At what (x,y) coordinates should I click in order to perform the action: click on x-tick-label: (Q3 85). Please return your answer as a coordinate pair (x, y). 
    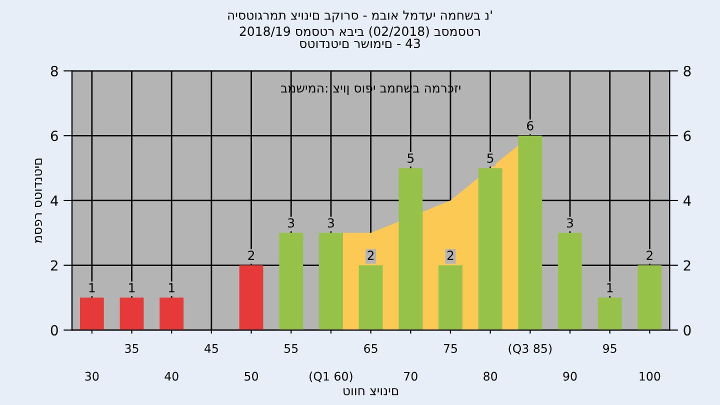
    Looking at the image, I should click on (530, 349).